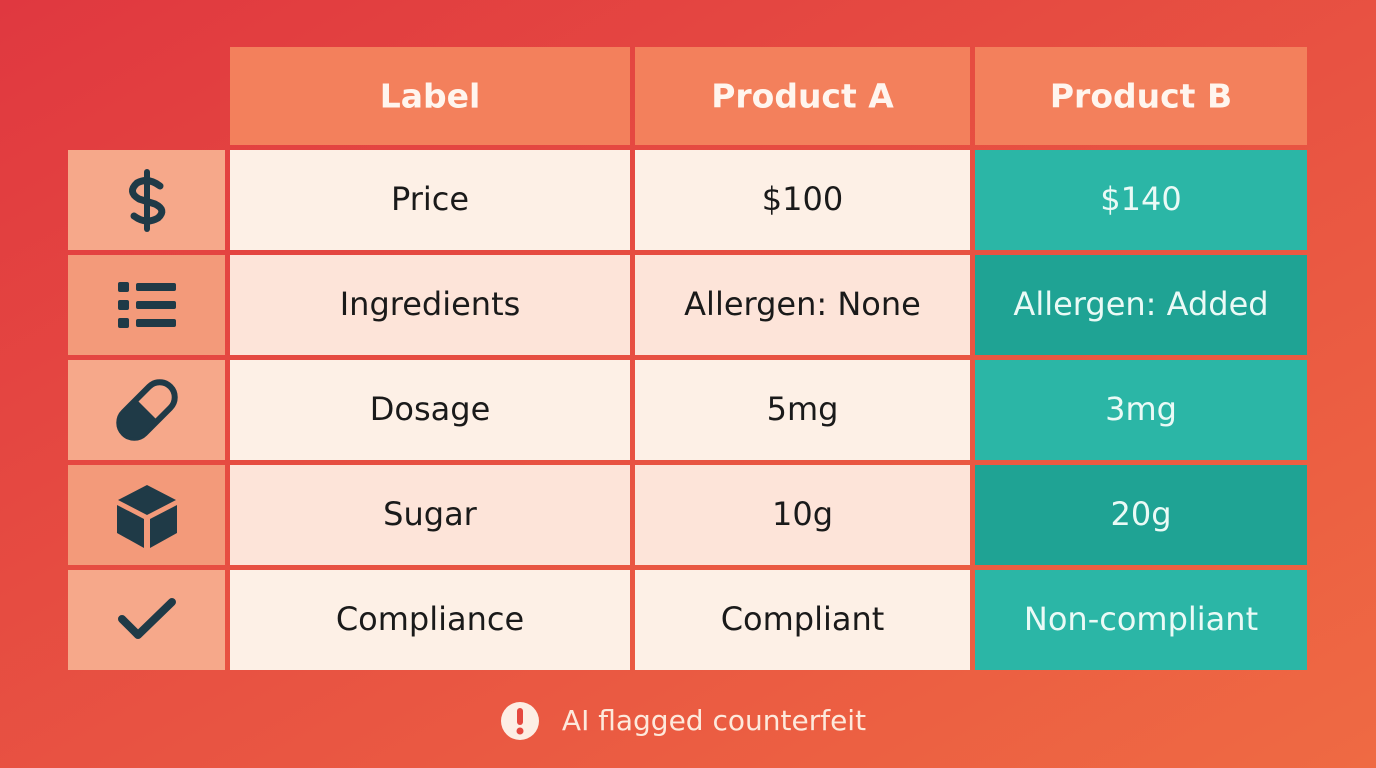 The width and height of the screenshot is (1376, 768). I want to click on cell-text: Allergen: None, so click(802, 304).